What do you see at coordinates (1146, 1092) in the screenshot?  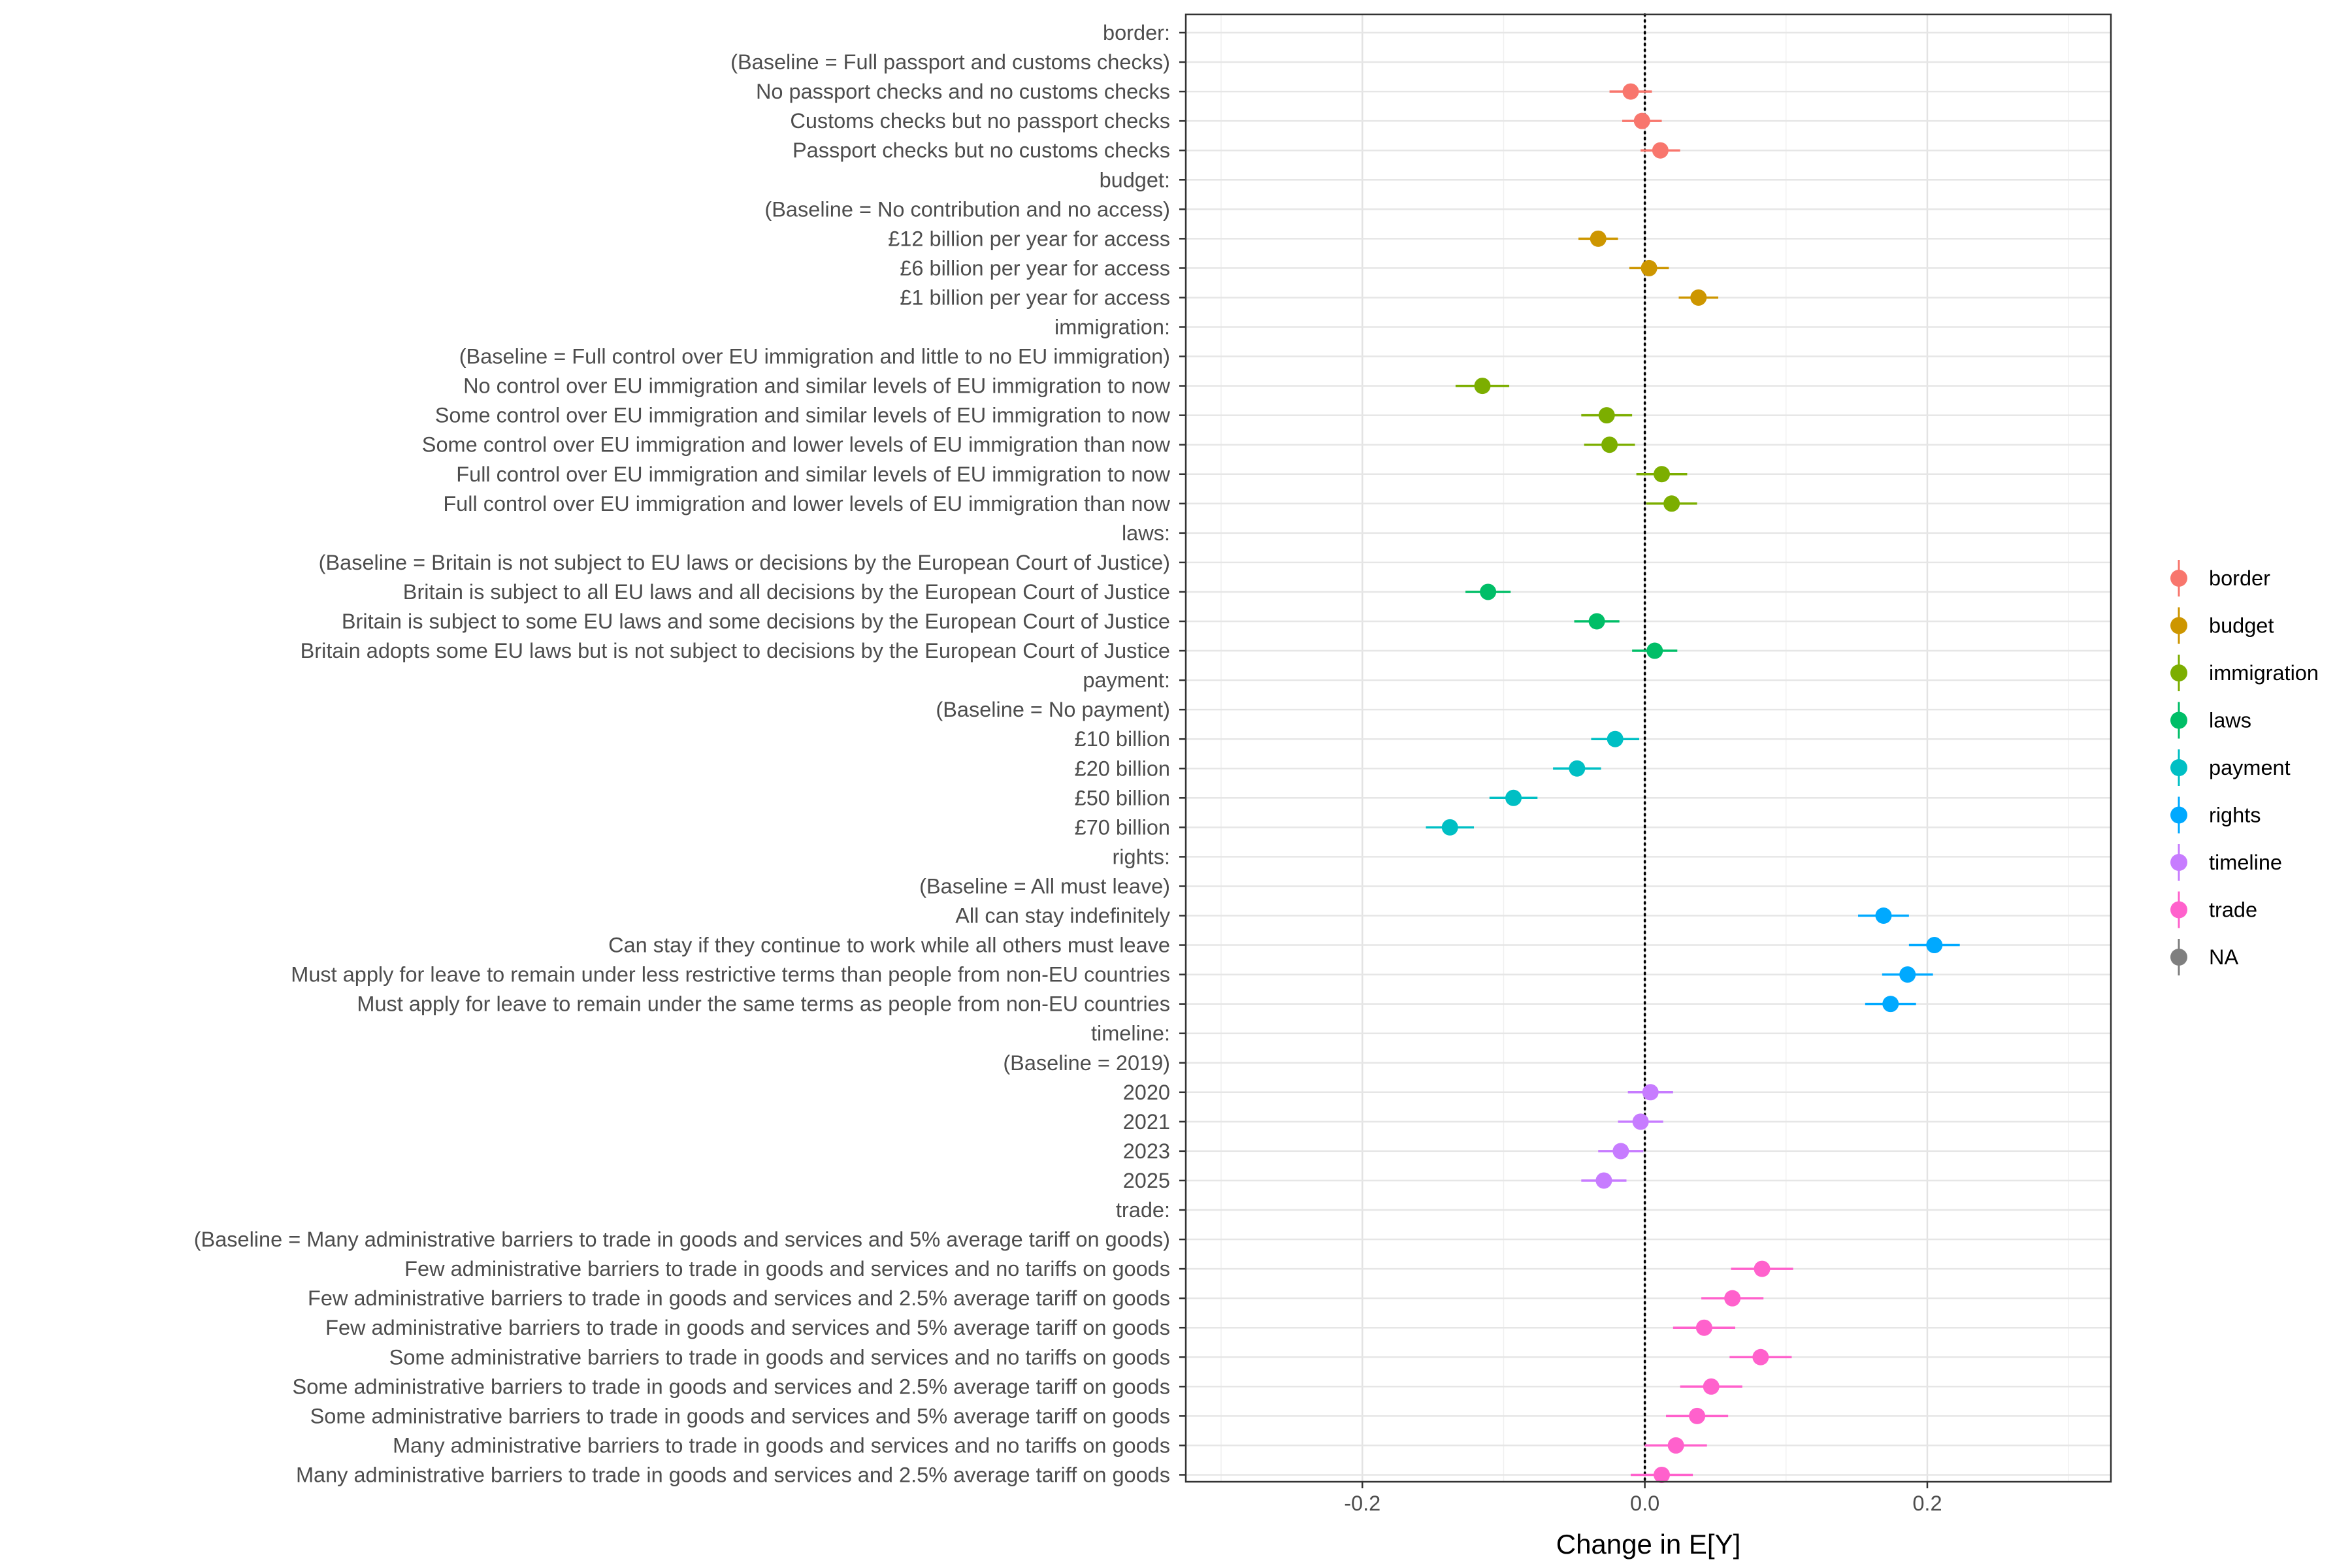 I see `row-label: 2020` at bounding box center [1146, 1092].